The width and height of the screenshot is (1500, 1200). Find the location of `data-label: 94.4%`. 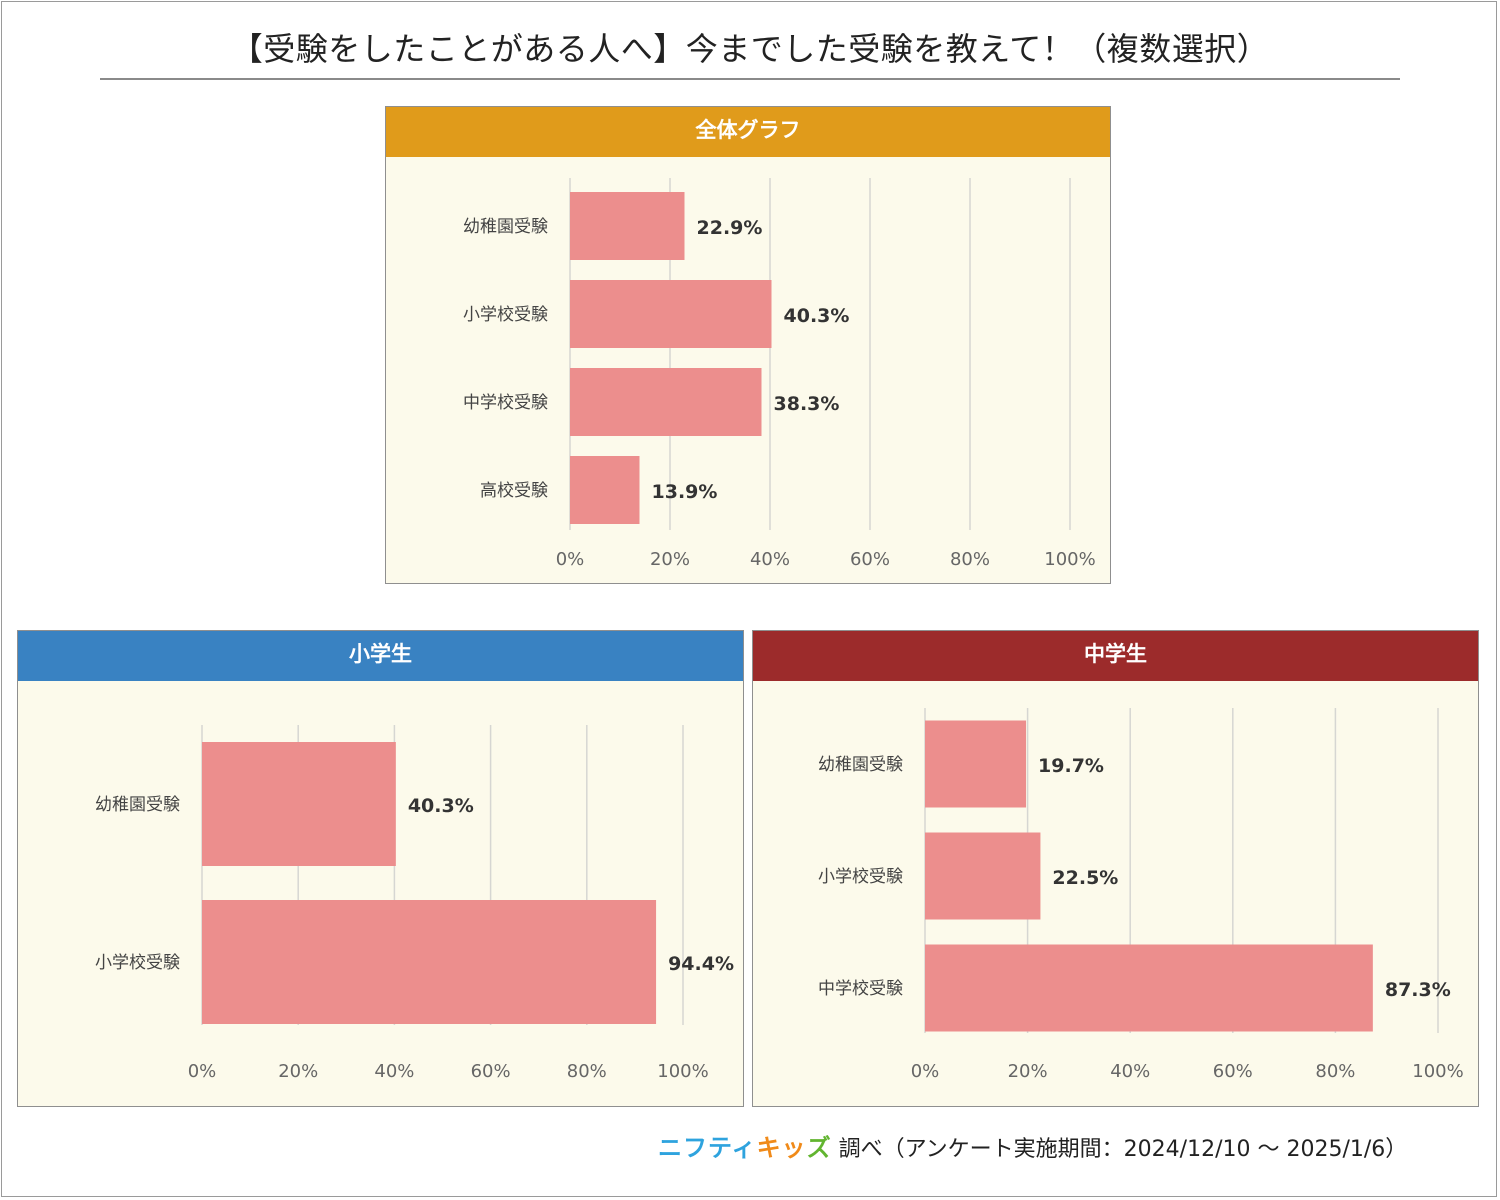

data-label: 94.4% is located at coordinates (701, 964).